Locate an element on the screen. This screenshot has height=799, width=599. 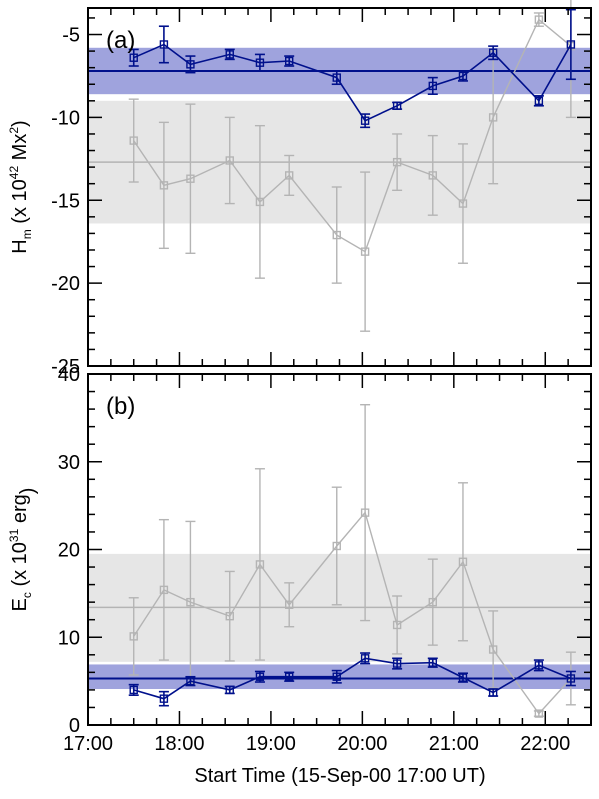
y-tick-label: -20 is located at coordinates (65, 284).